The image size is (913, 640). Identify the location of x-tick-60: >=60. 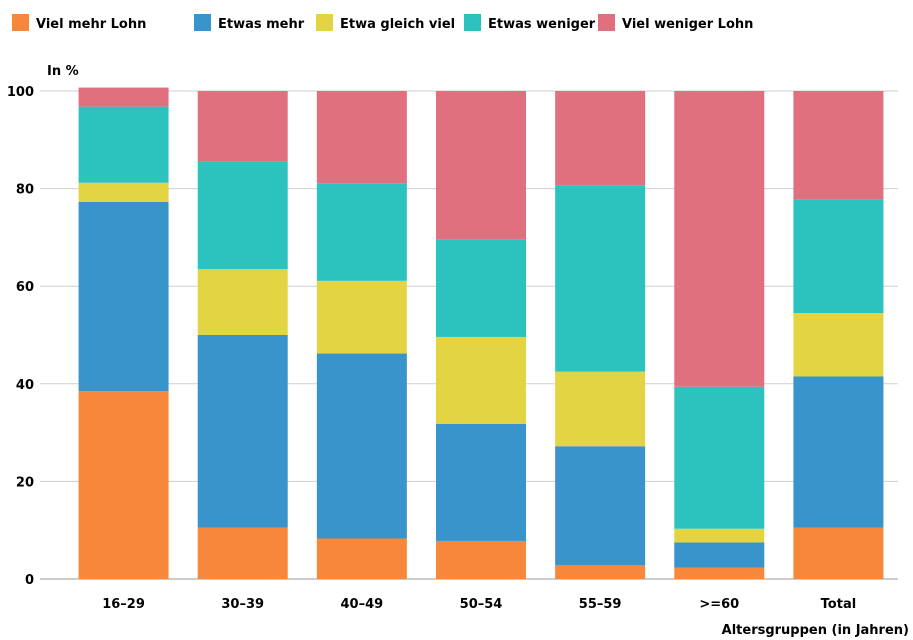
(719, 604).